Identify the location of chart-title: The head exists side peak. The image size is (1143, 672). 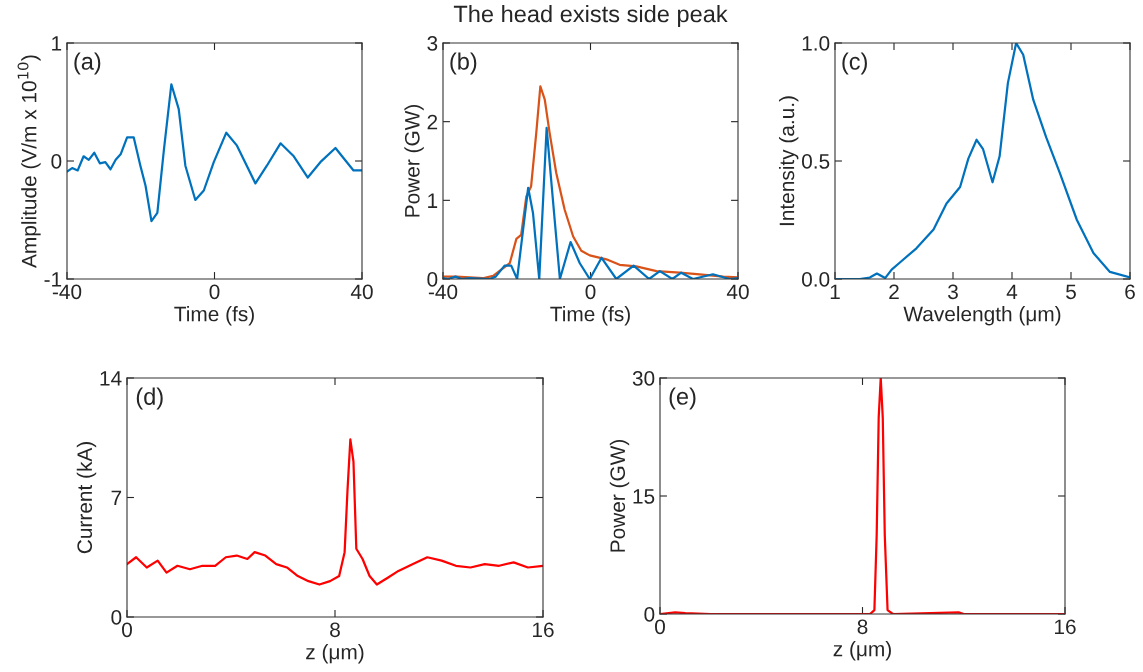
(590, 16).